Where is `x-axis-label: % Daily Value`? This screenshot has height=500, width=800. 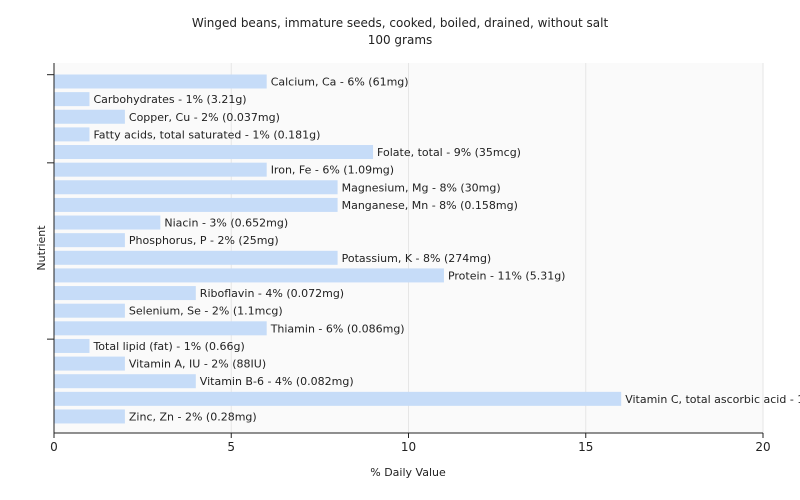
x-axis-label: % Daily Value is located at coordinates (408, 472).